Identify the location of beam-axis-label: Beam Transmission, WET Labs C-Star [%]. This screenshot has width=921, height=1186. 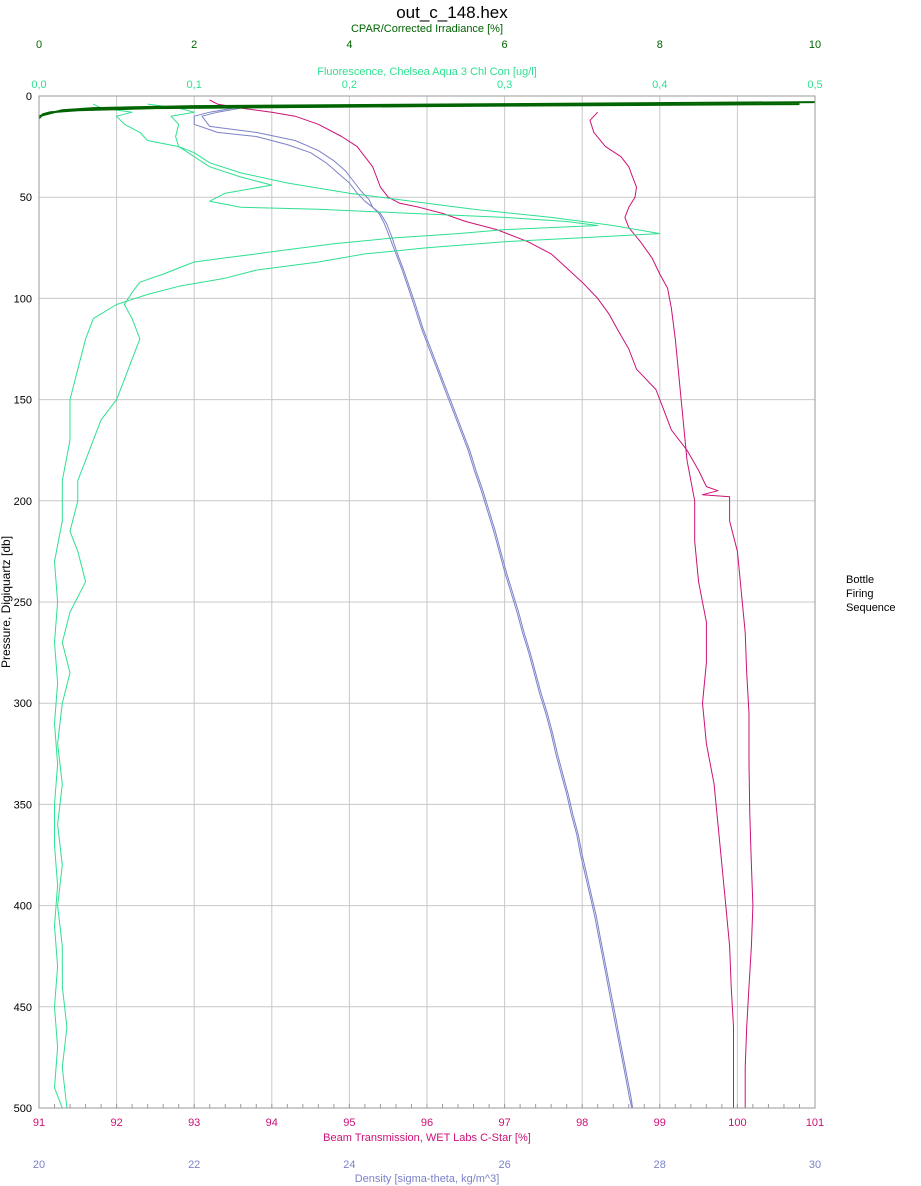
(427, 1138).